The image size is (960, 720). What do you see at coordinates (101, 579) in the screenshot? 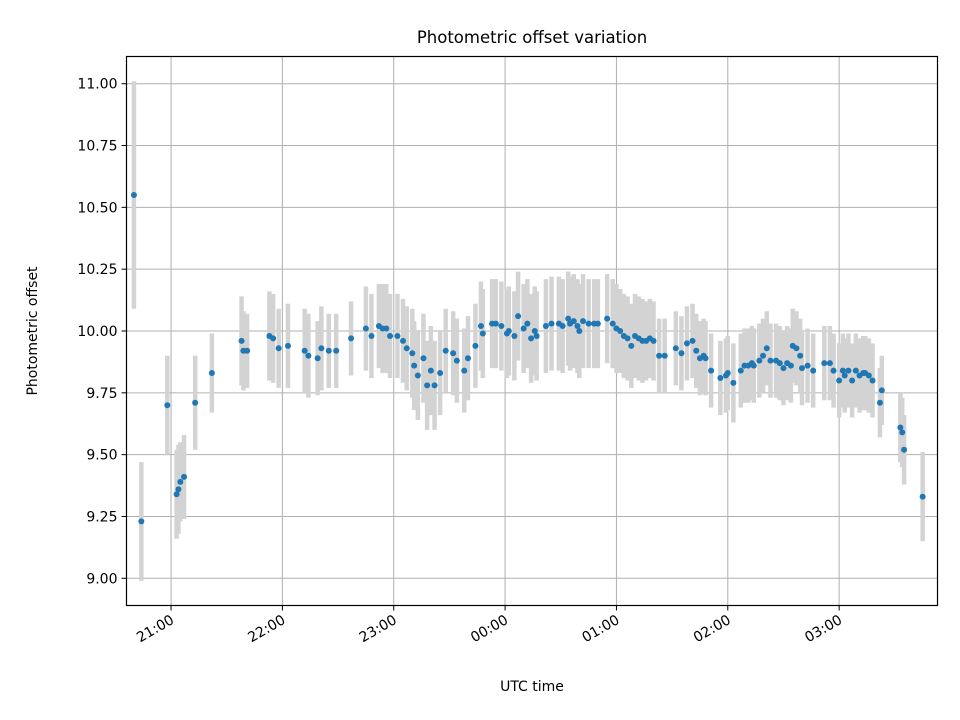
I see `y-tick-label: 9.00` at bounding box center [101, 579].